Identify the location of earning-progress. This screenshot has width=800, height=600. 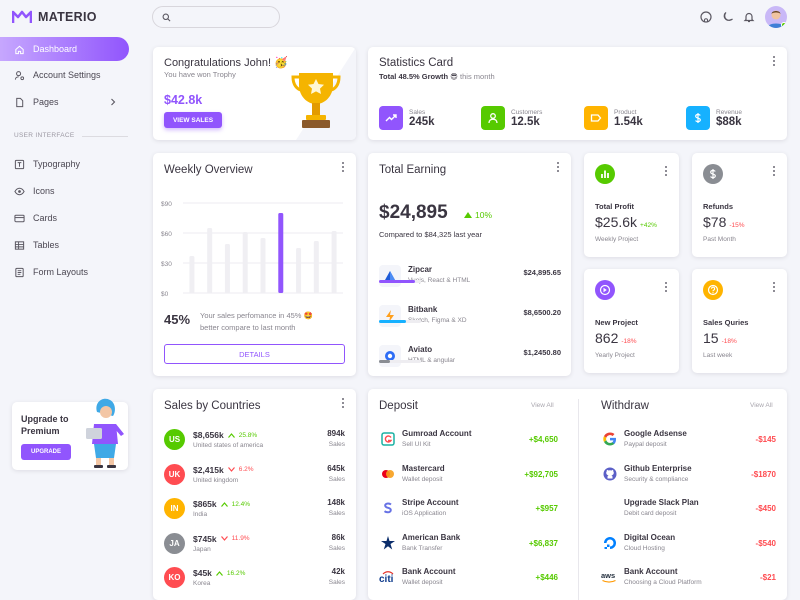
(400, 281).